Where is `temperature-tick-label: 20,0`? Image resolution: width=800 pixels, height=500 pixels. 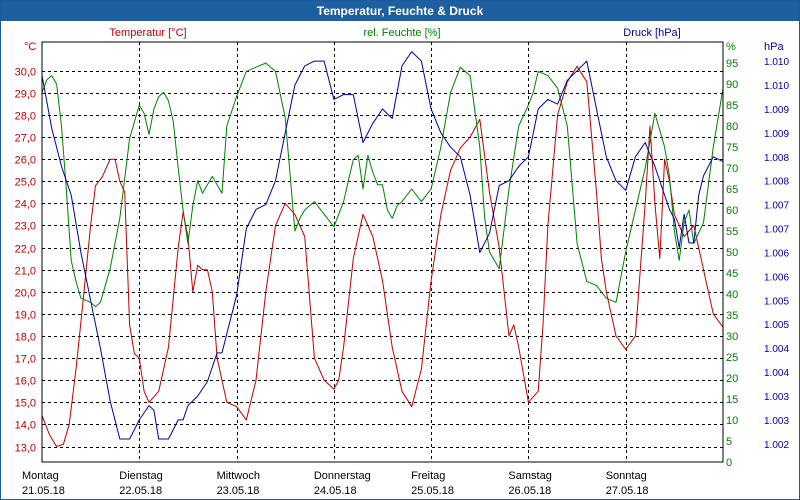
temperature-tick-label: 20,0 is located at coordinates (25, 294).